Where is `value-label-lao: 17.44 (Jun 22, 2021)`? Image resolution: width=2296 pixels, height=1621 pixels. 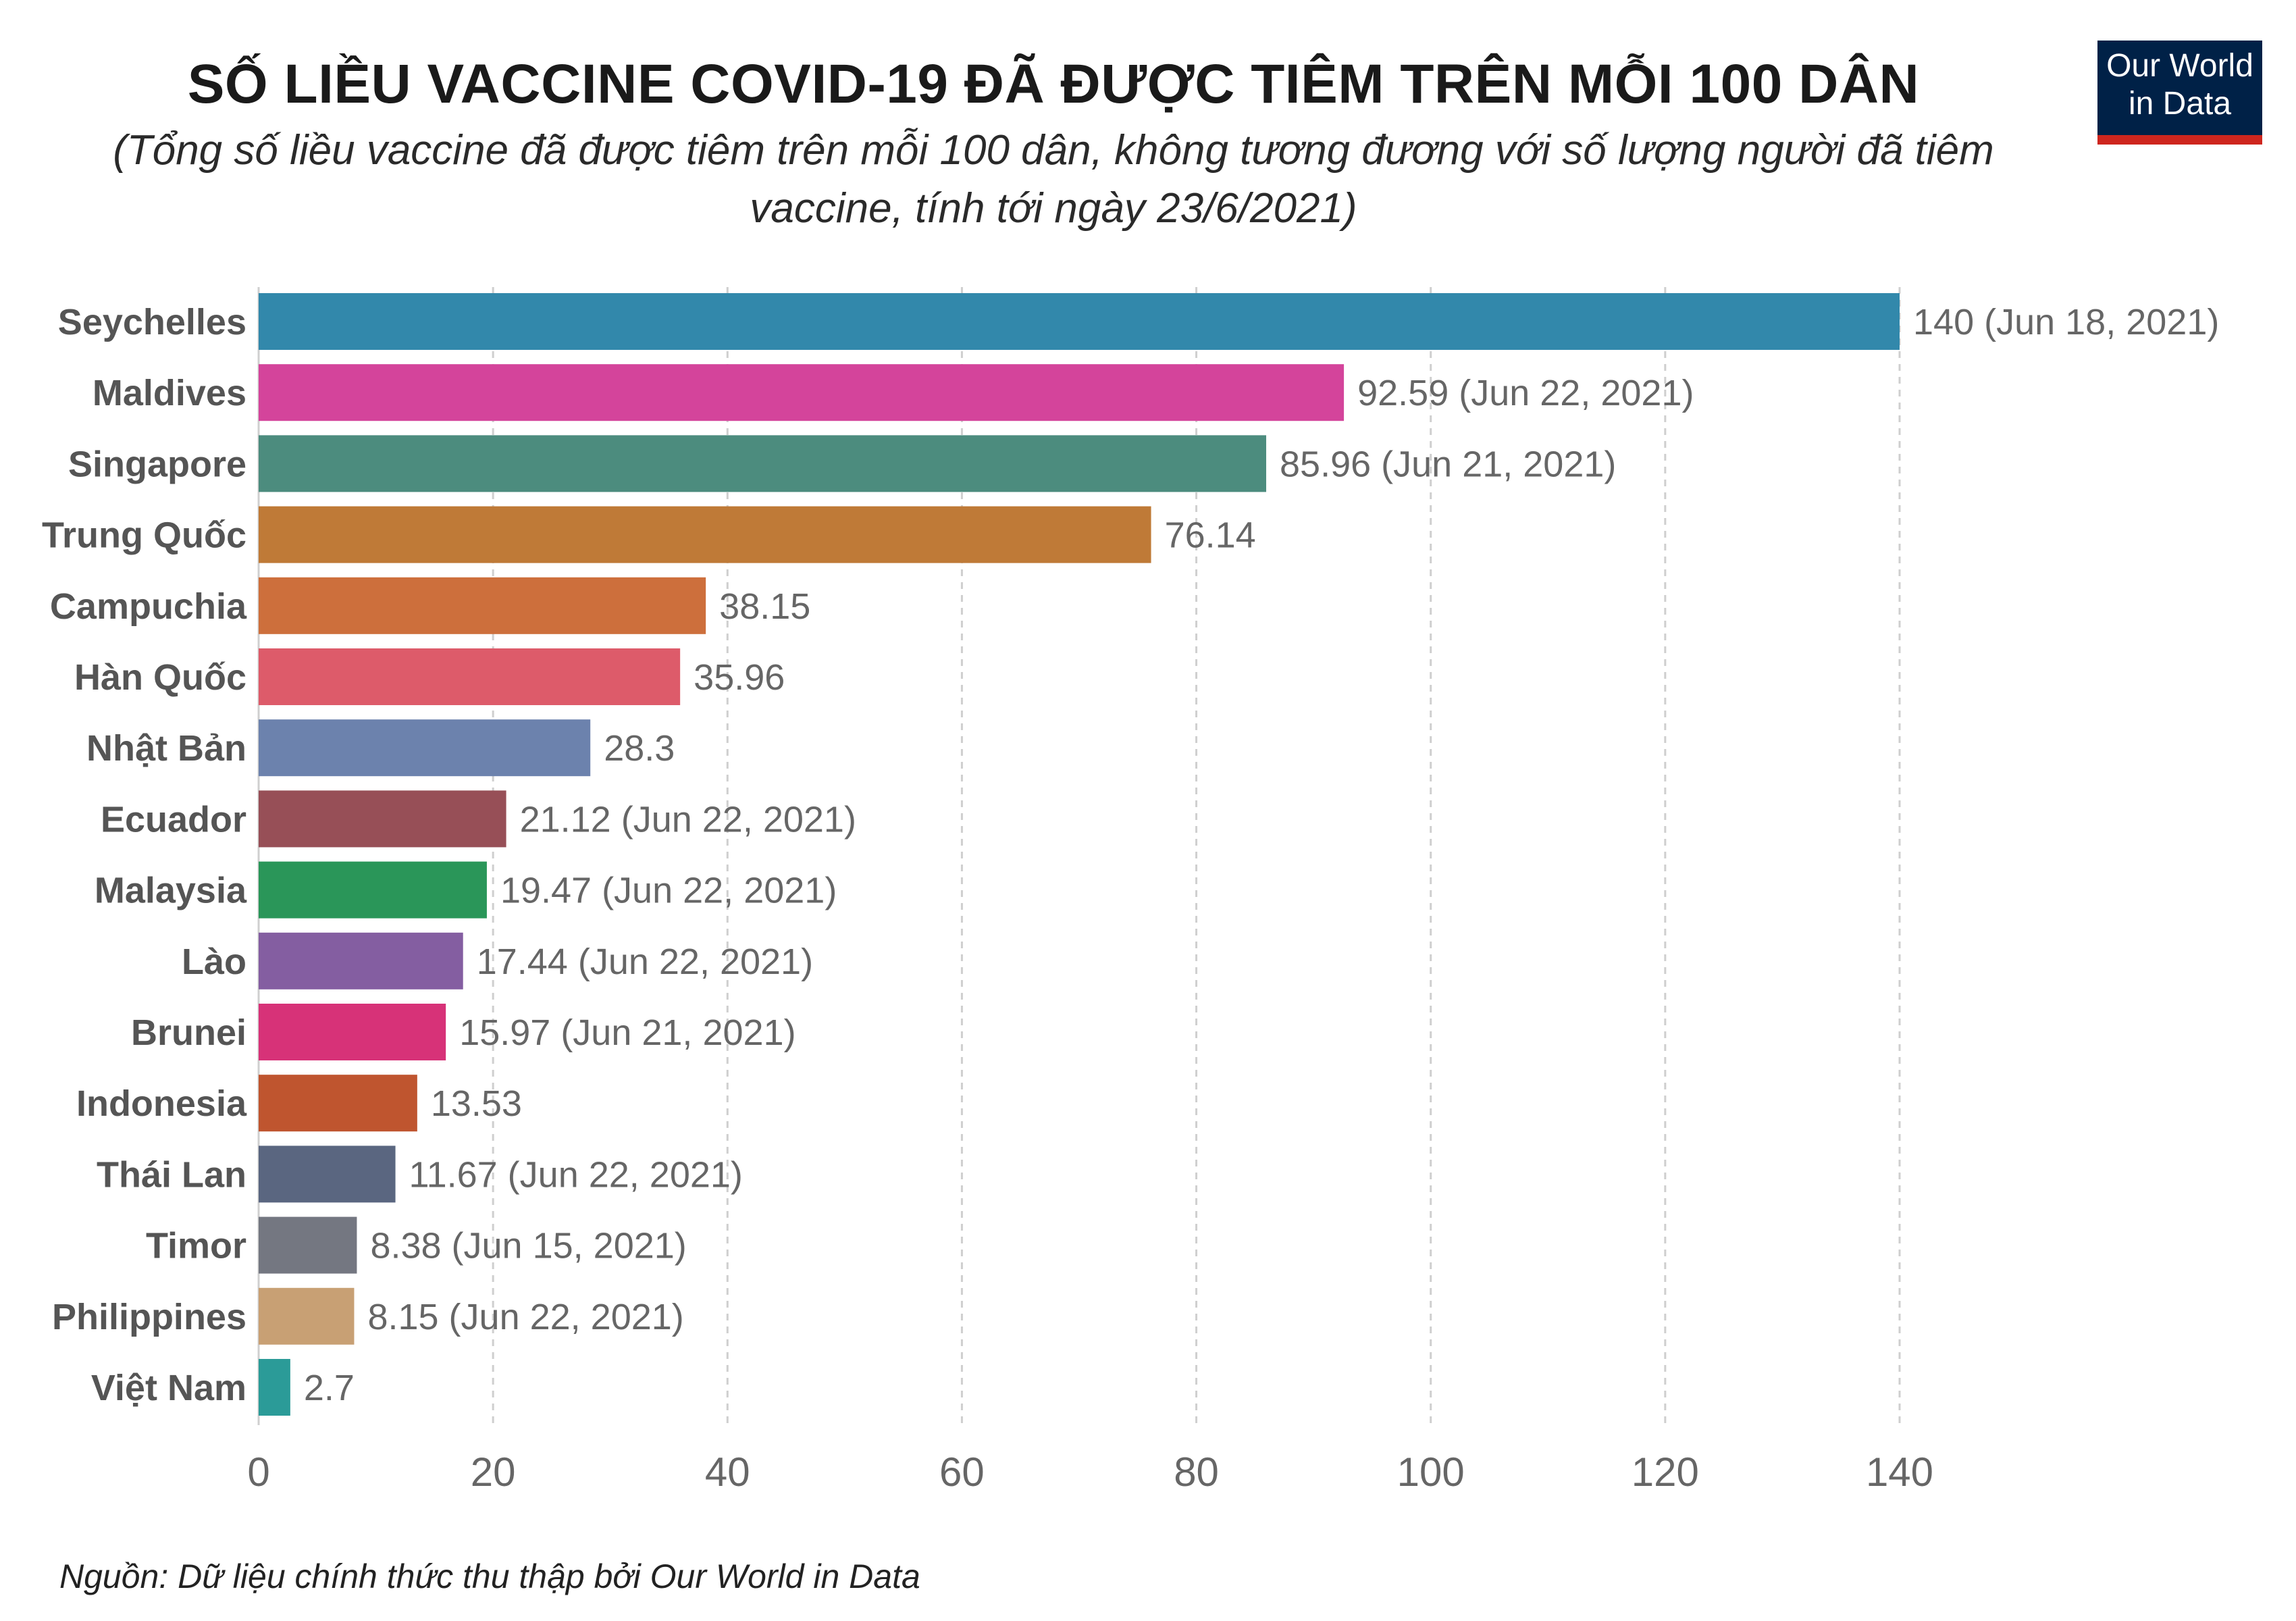
value-label-lao: 17.44 (Jun 22, 2021) is located at coordinates (645, 962).